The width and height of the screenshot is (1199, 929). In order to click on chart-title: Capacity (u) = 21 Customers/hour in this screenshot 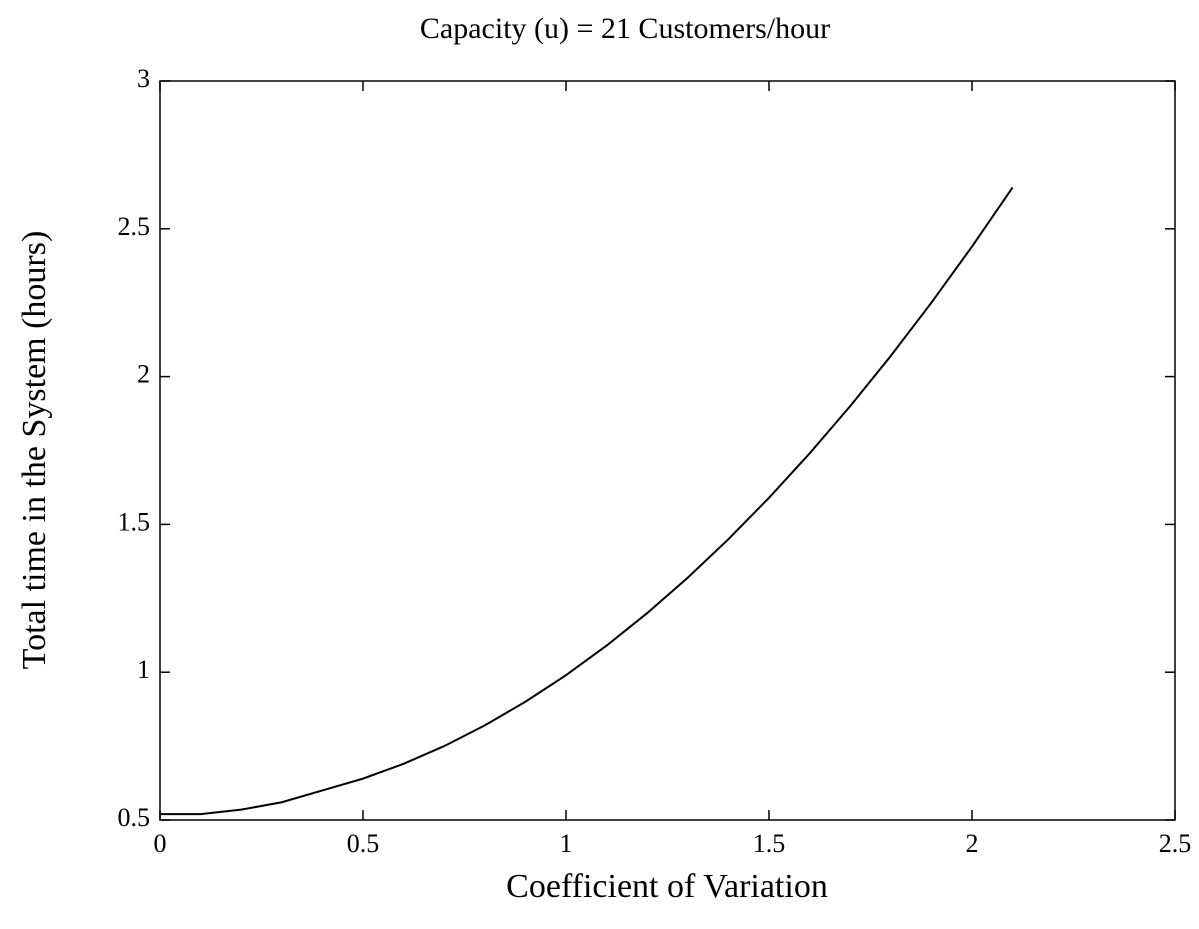, I will do `click(625, 28)`.